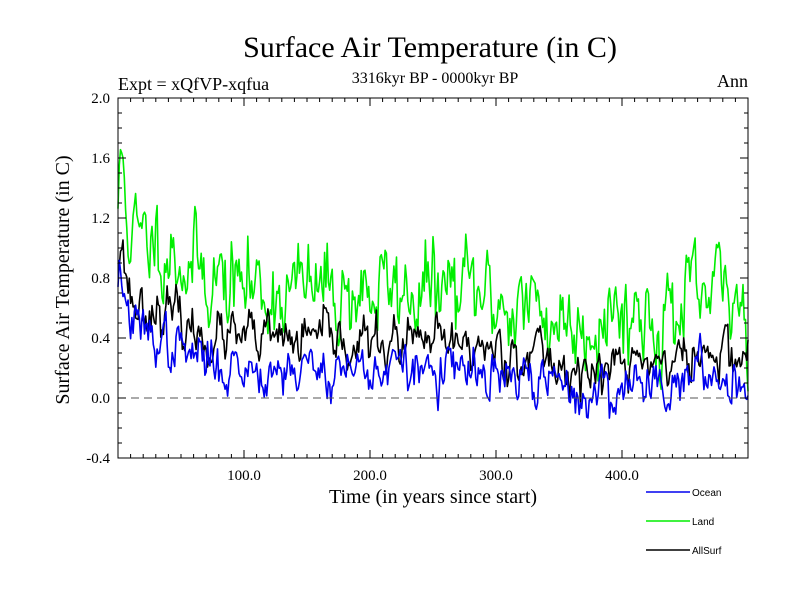 The height and width of the screenshot is (600, 800). I want to click on y-tick-label: 1.6, so click(100, 159).